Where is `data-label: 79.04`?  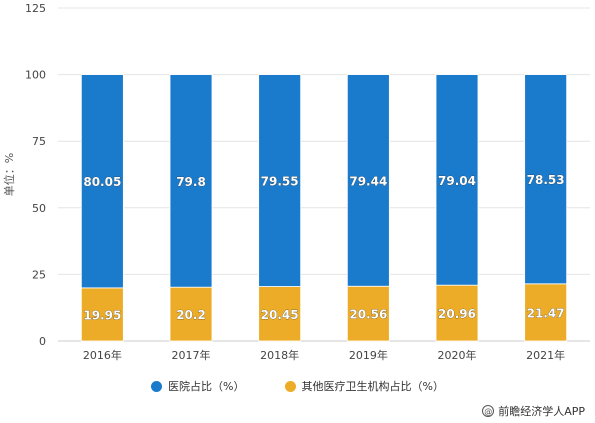 data-label: 79.04 is located at coordinates (457, 181).